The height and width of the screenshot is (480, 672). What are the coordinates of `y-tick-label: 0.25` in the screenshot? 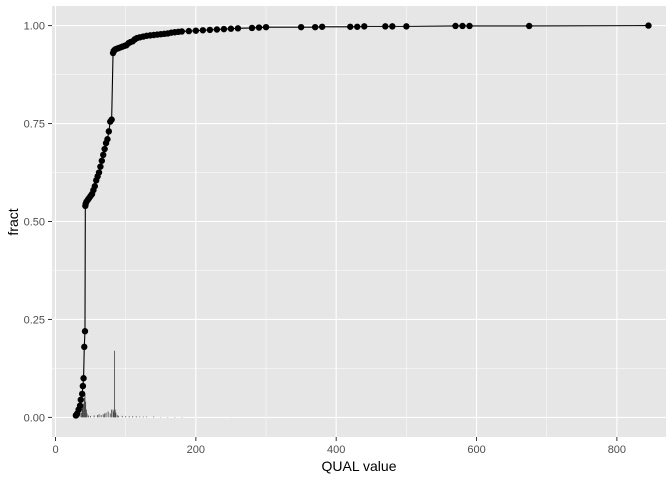 It's located at (34, 320).